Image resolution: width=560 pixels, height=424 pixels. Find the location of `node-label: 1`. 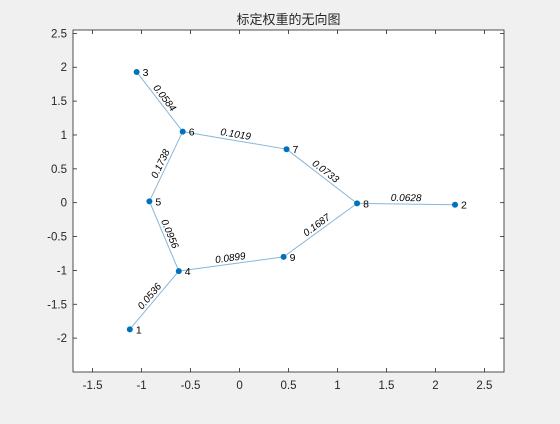

node-label: 1 is located at coordinates (139, 330).